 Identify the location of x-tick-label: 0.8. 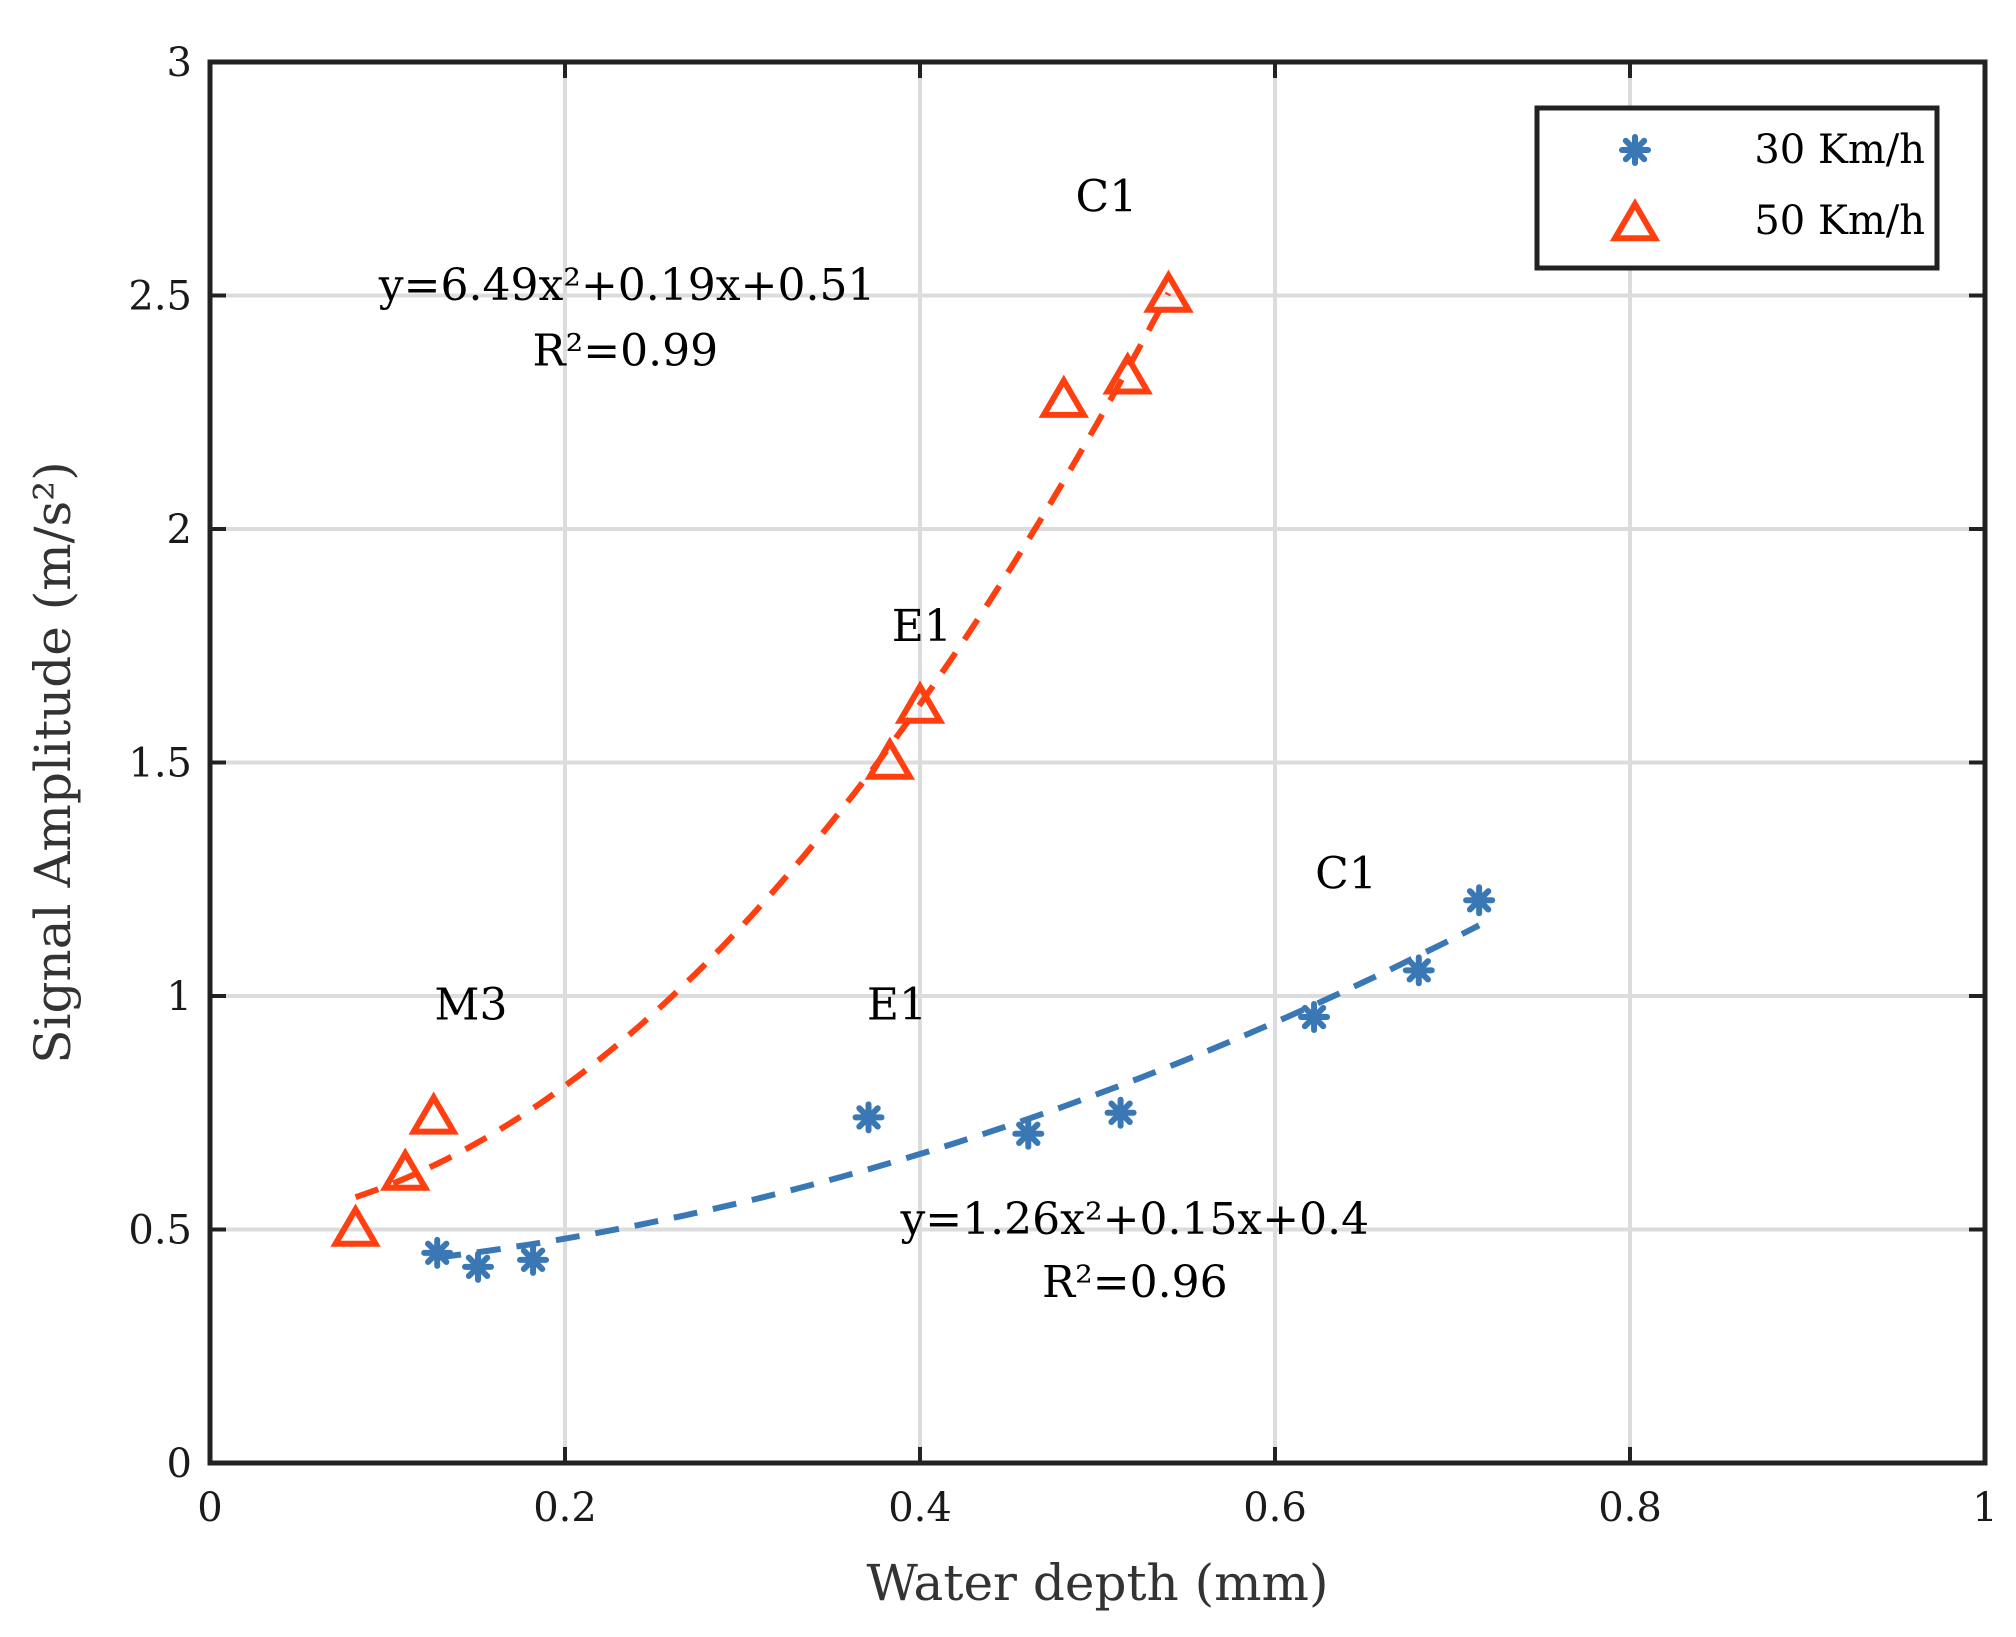
(1630, 1508).